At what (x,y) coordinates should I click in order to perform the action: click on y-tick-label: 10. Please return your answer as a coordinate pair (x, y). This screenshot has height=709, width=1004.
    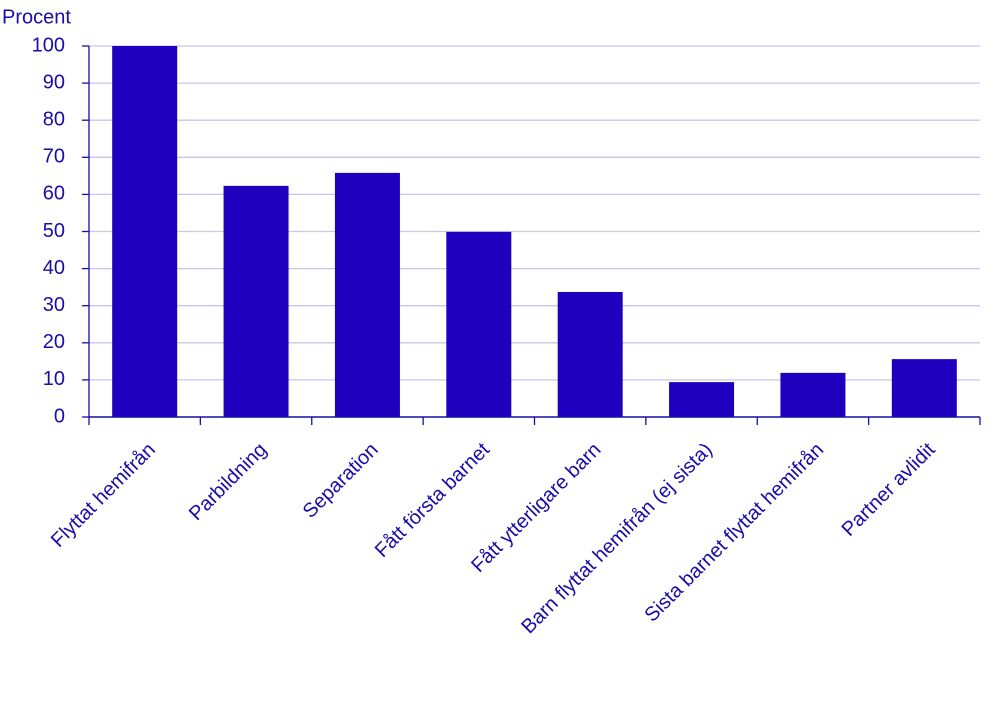
    Looking at the image, I should click on (54, 379).